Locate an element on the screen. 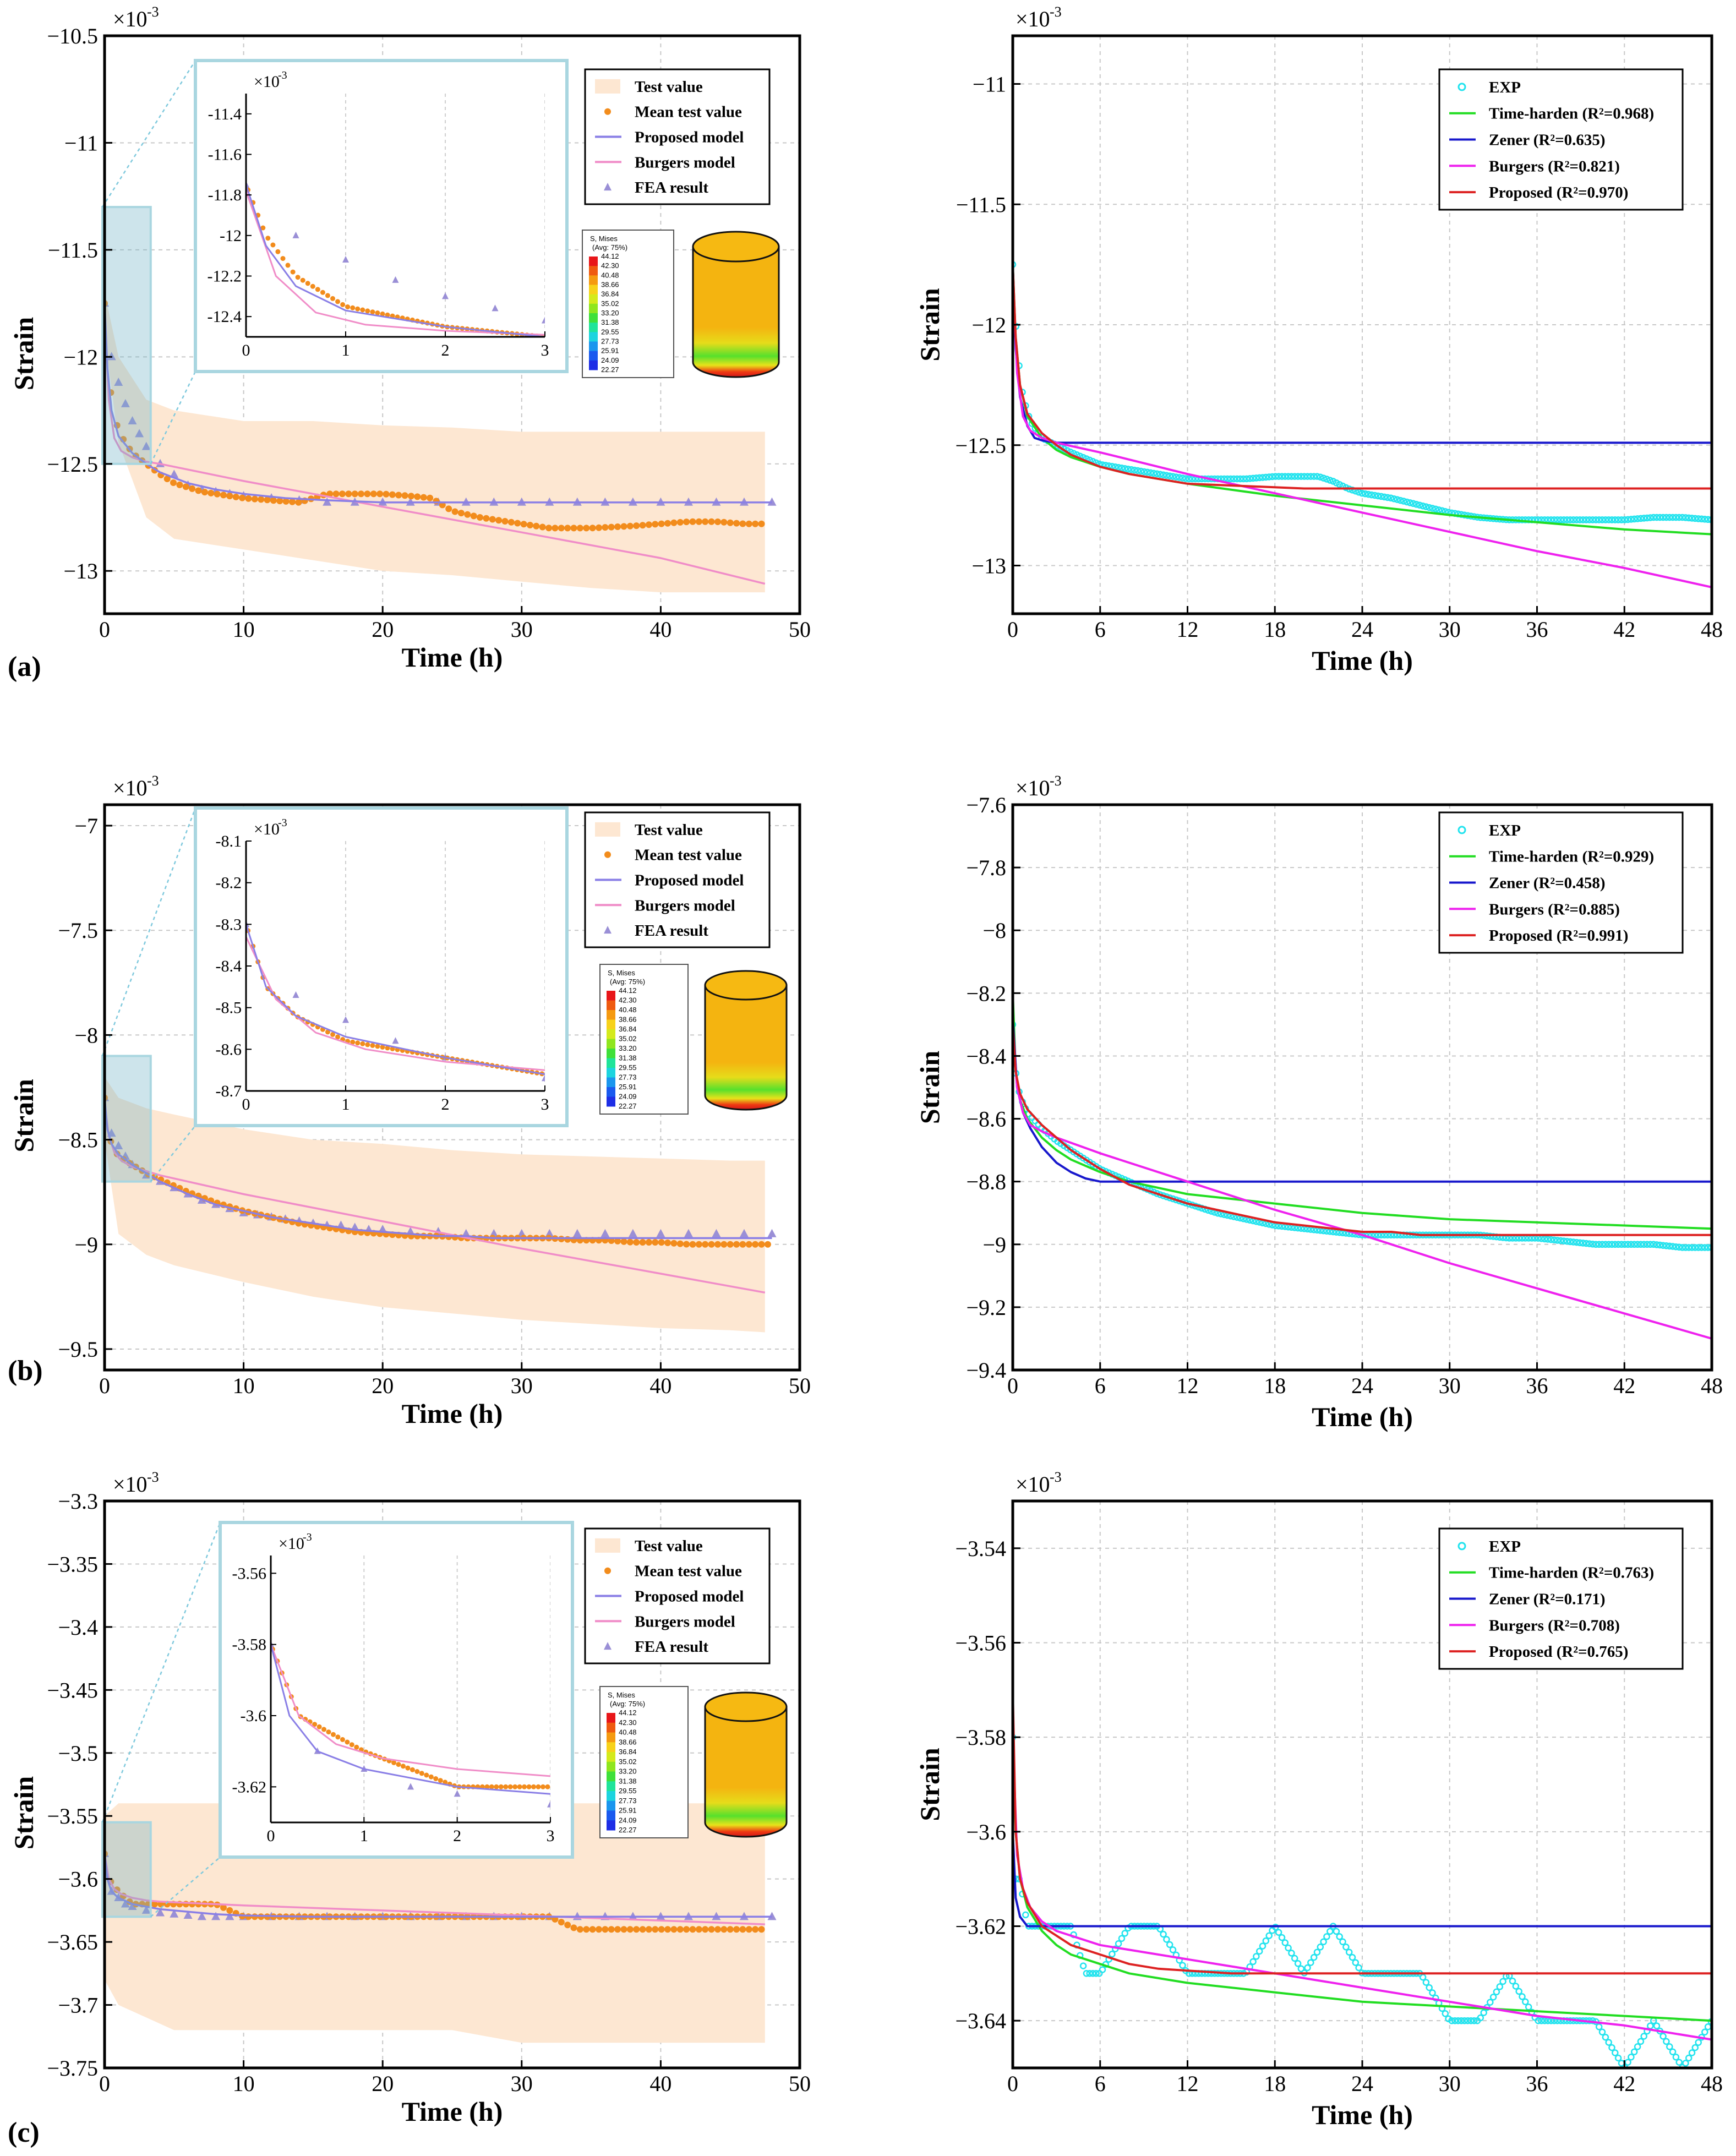 The width and height of the screenshot is (1736, 2156). colorbar-value: 38.66 is located at coordinates (628, 1020).